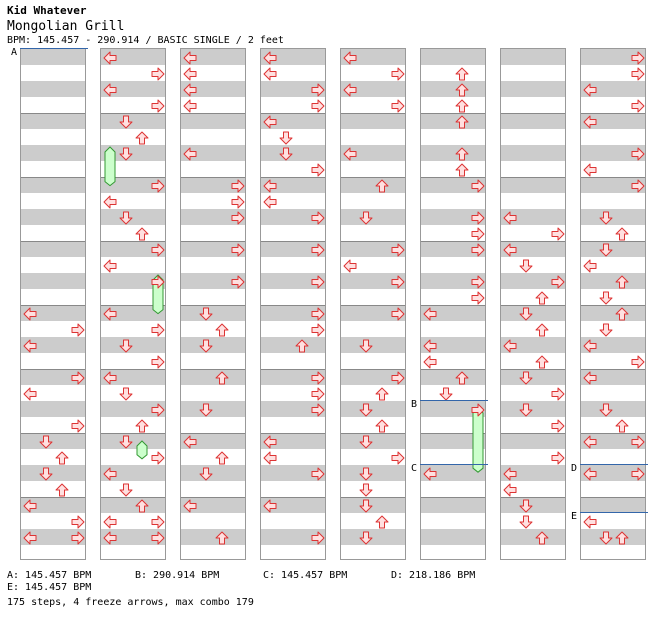 Image resolution: width=672 pixels, height=632 pixels. I want to click on freeze-arrow, so click(110, 166).